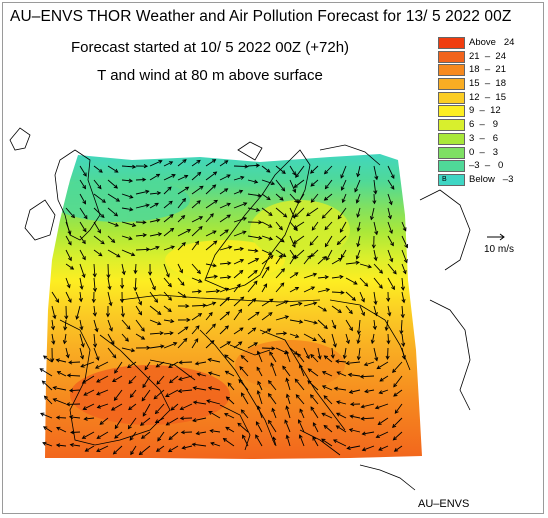 Image resolution: width=548 pixels, height=518 pixels. I want to click on wind-scale-arrow, so click(496, 237).